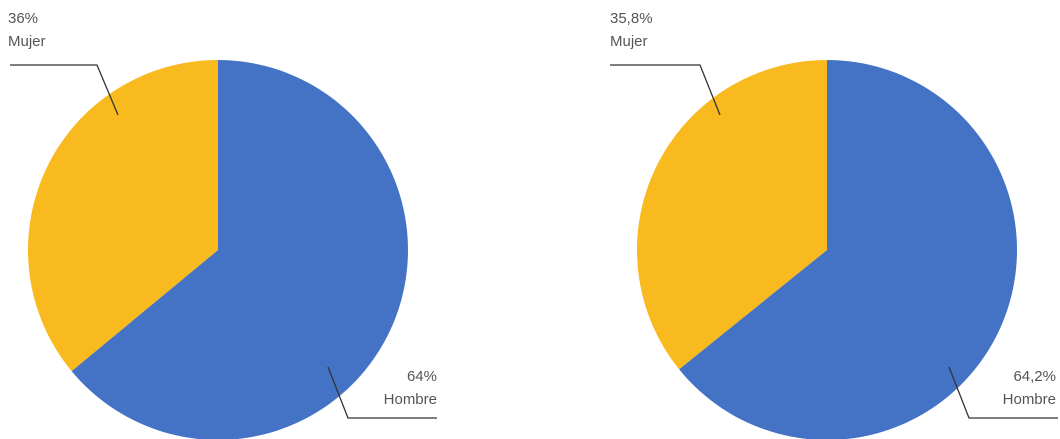  What do you see at coordinates (23, 18) in the screenshot?
I see `data-label-percent-mujer: 36%` at bounding box center [23, 18].